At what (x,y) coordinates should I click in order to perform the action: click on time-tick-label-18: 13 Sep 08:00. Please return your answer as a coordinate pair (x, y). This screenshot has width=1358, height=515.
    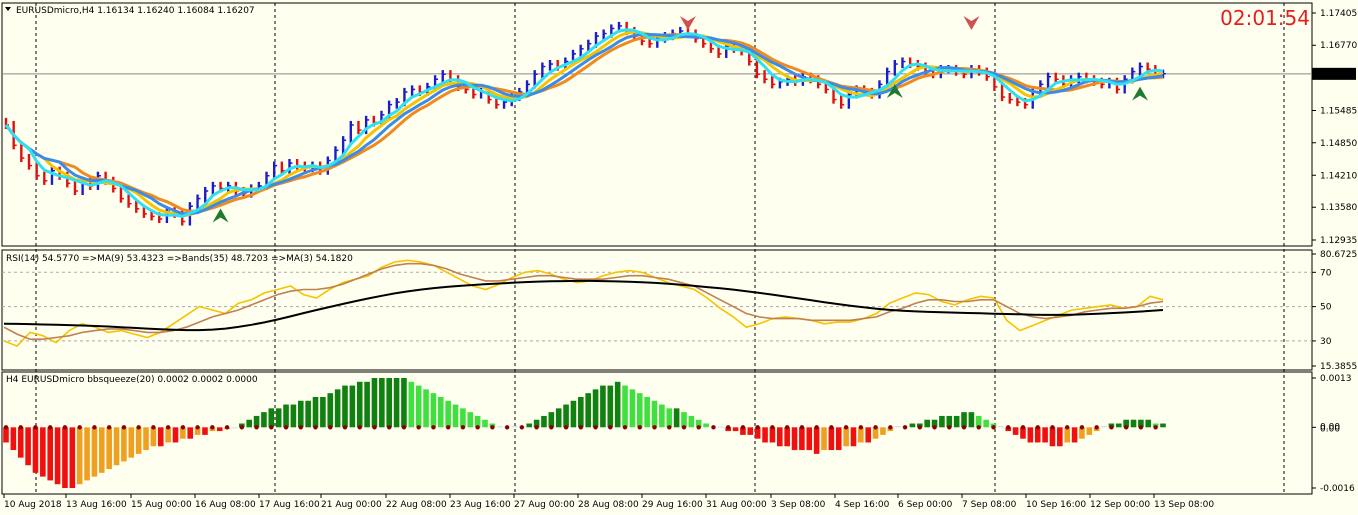
    Looking at the image, I should click on (1184, 505).